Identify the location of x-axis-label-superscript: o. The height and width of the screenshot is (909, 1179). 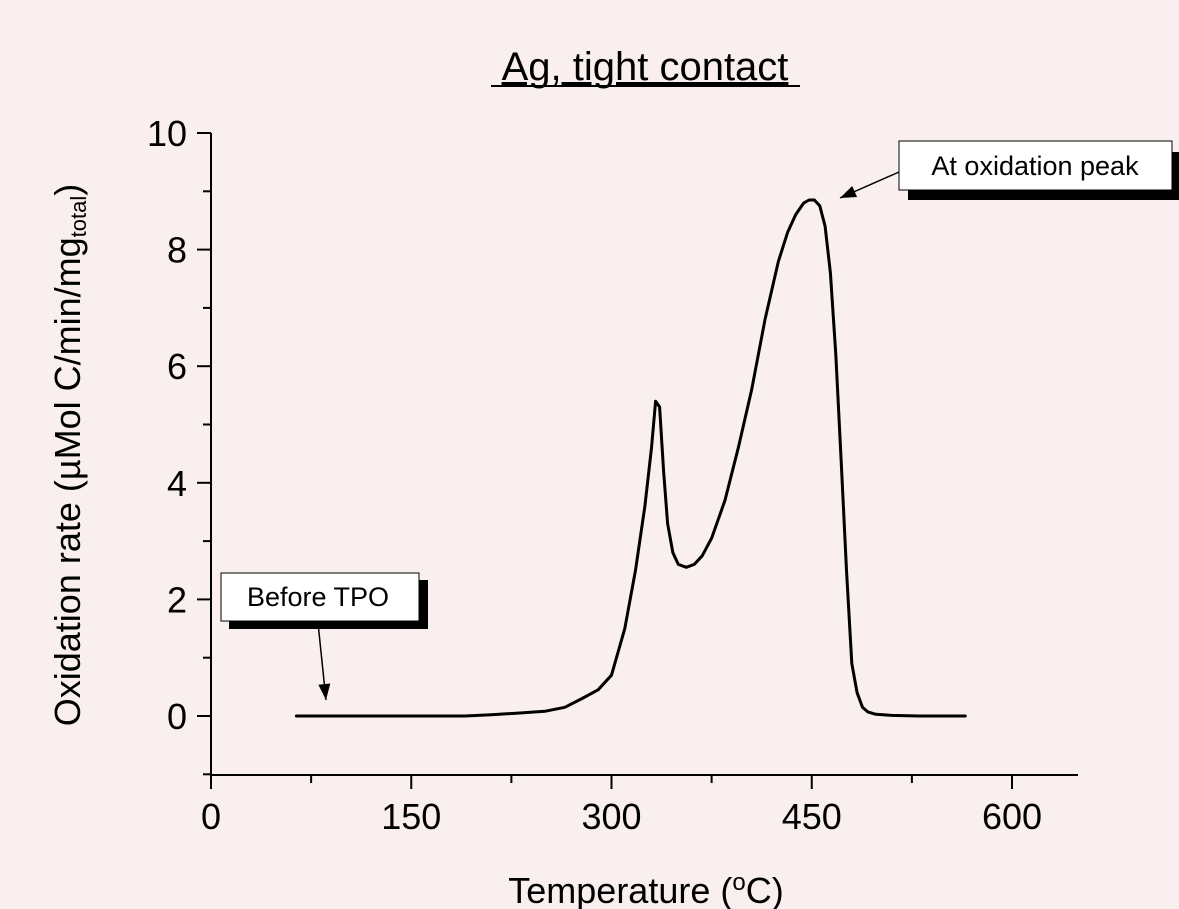
(738, 882).